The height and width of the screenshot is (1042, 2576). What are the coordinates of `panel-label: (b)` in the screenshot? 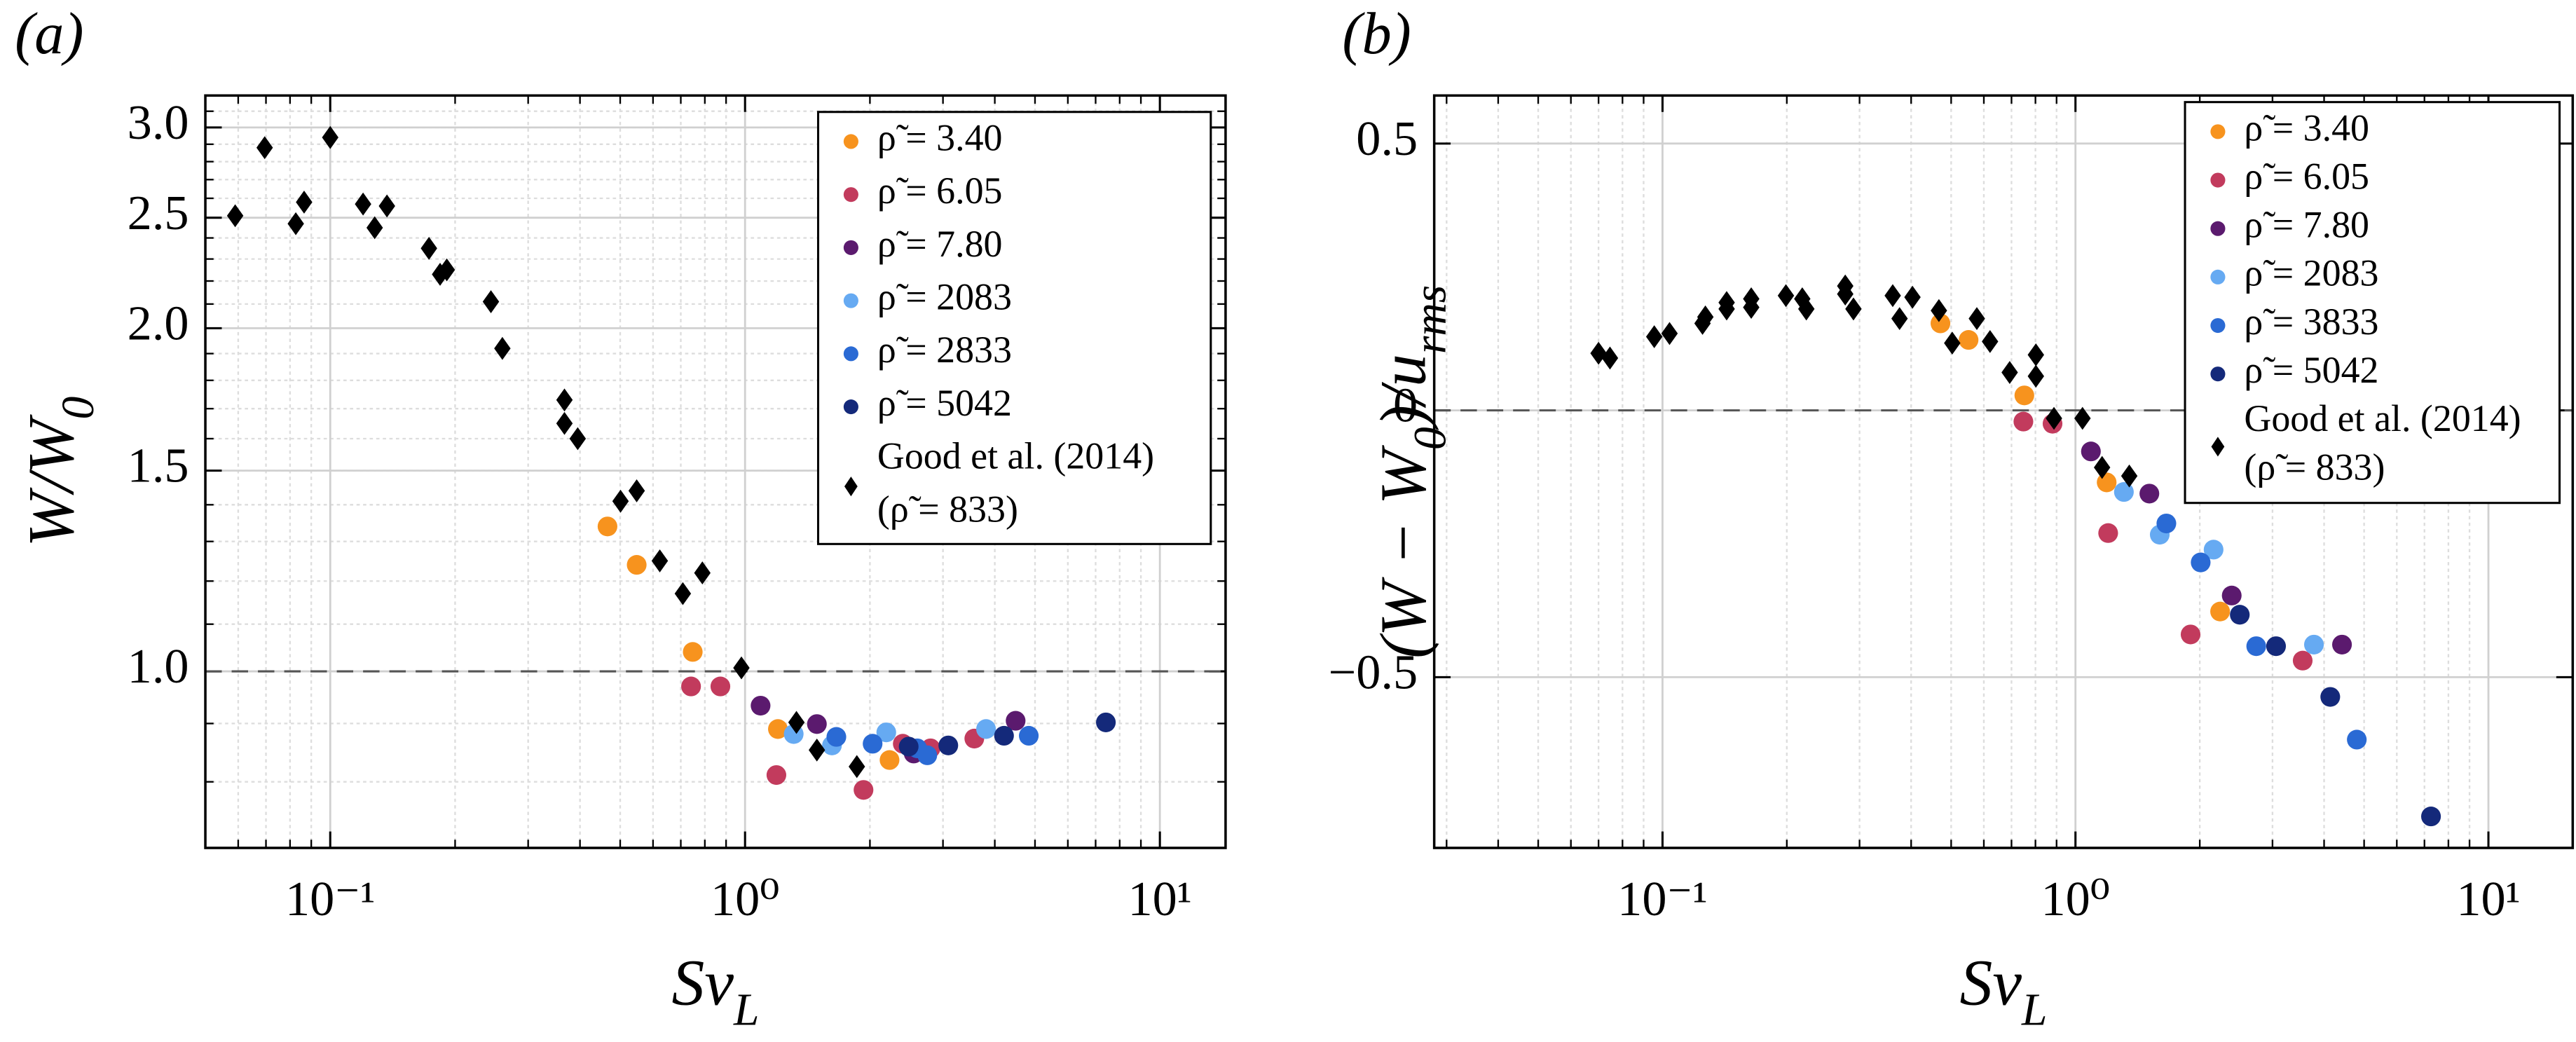 It's located at (1376, 34).